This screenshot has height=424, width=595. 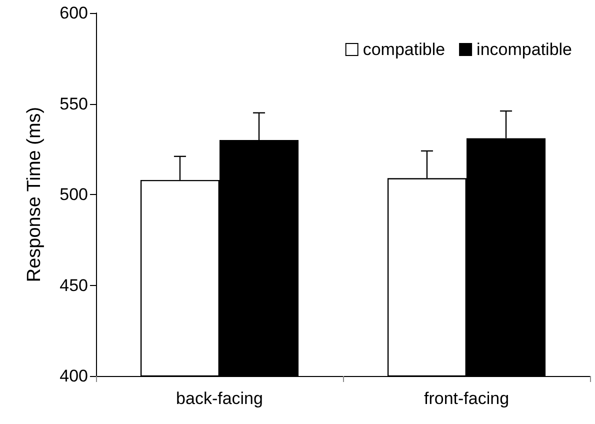 What do you see at coordinates (219, 398) in the screenshot?
I see `x-tick-label: back-facing` at bounding box center [219, 398].